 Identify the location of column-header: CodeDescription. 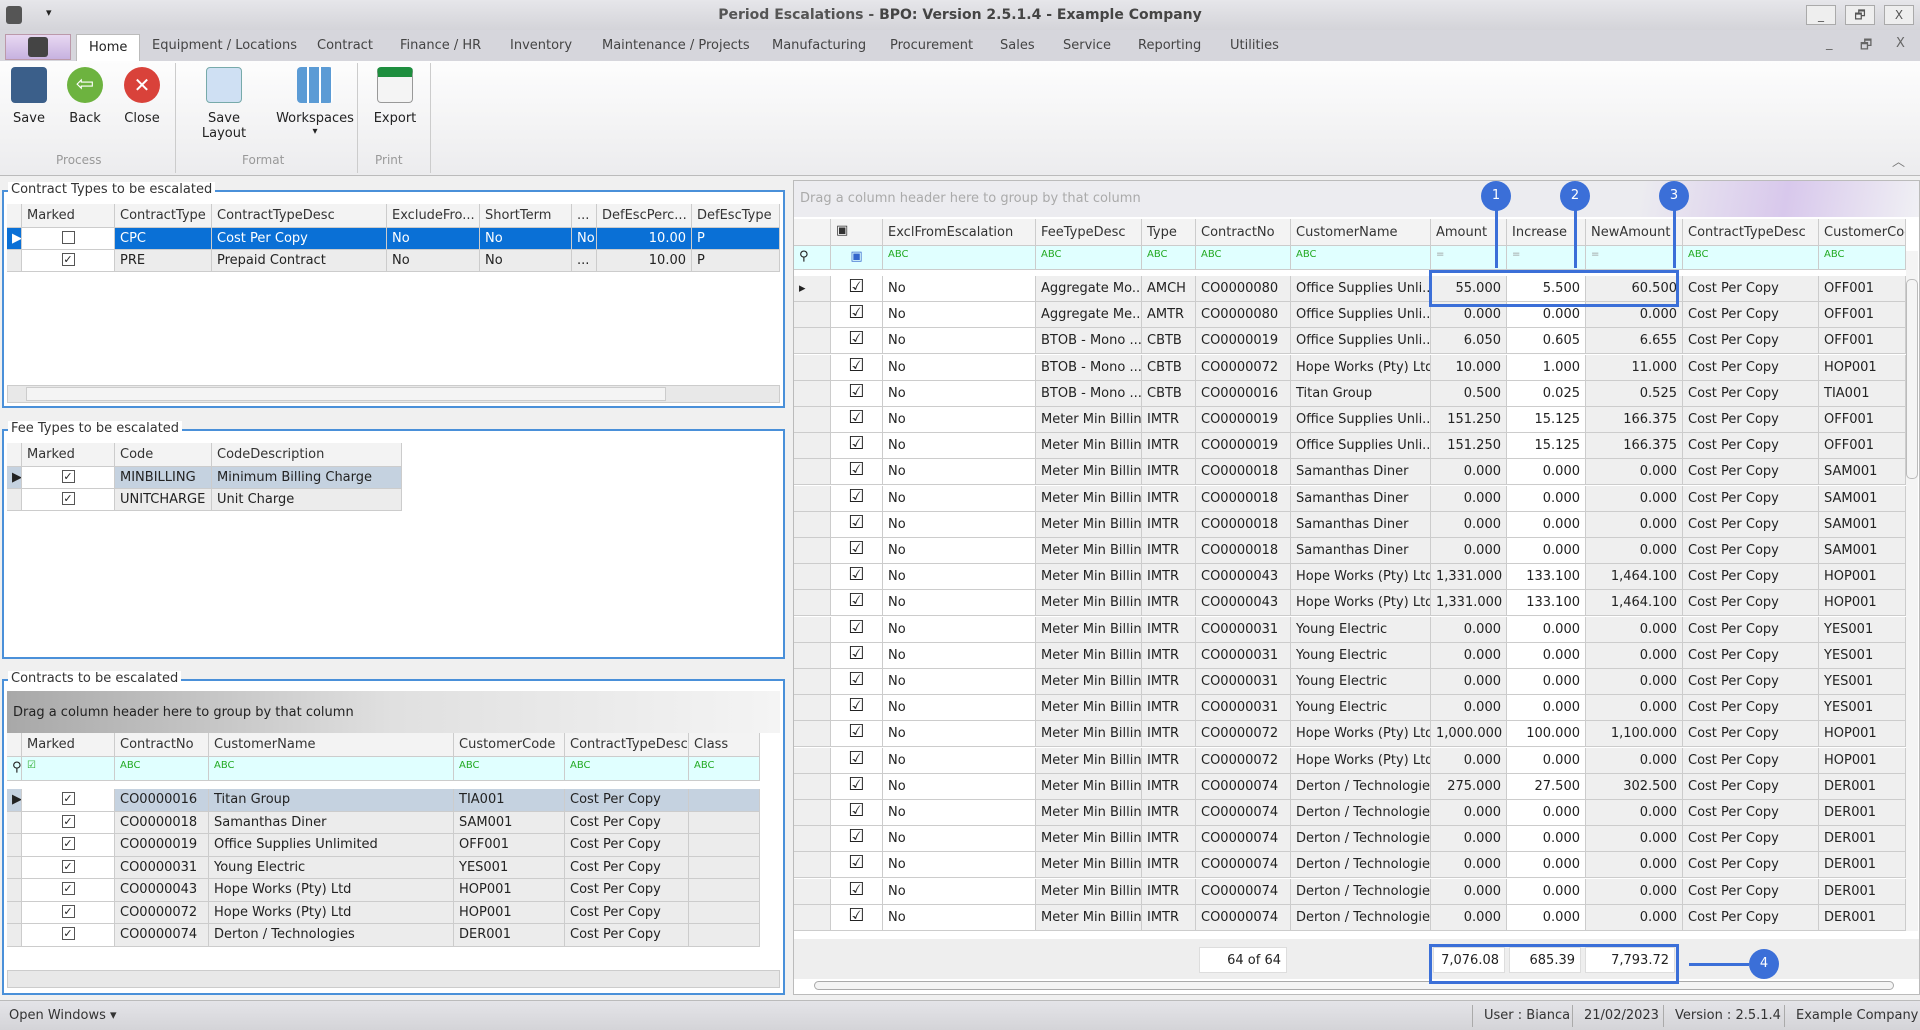
(307, 455).